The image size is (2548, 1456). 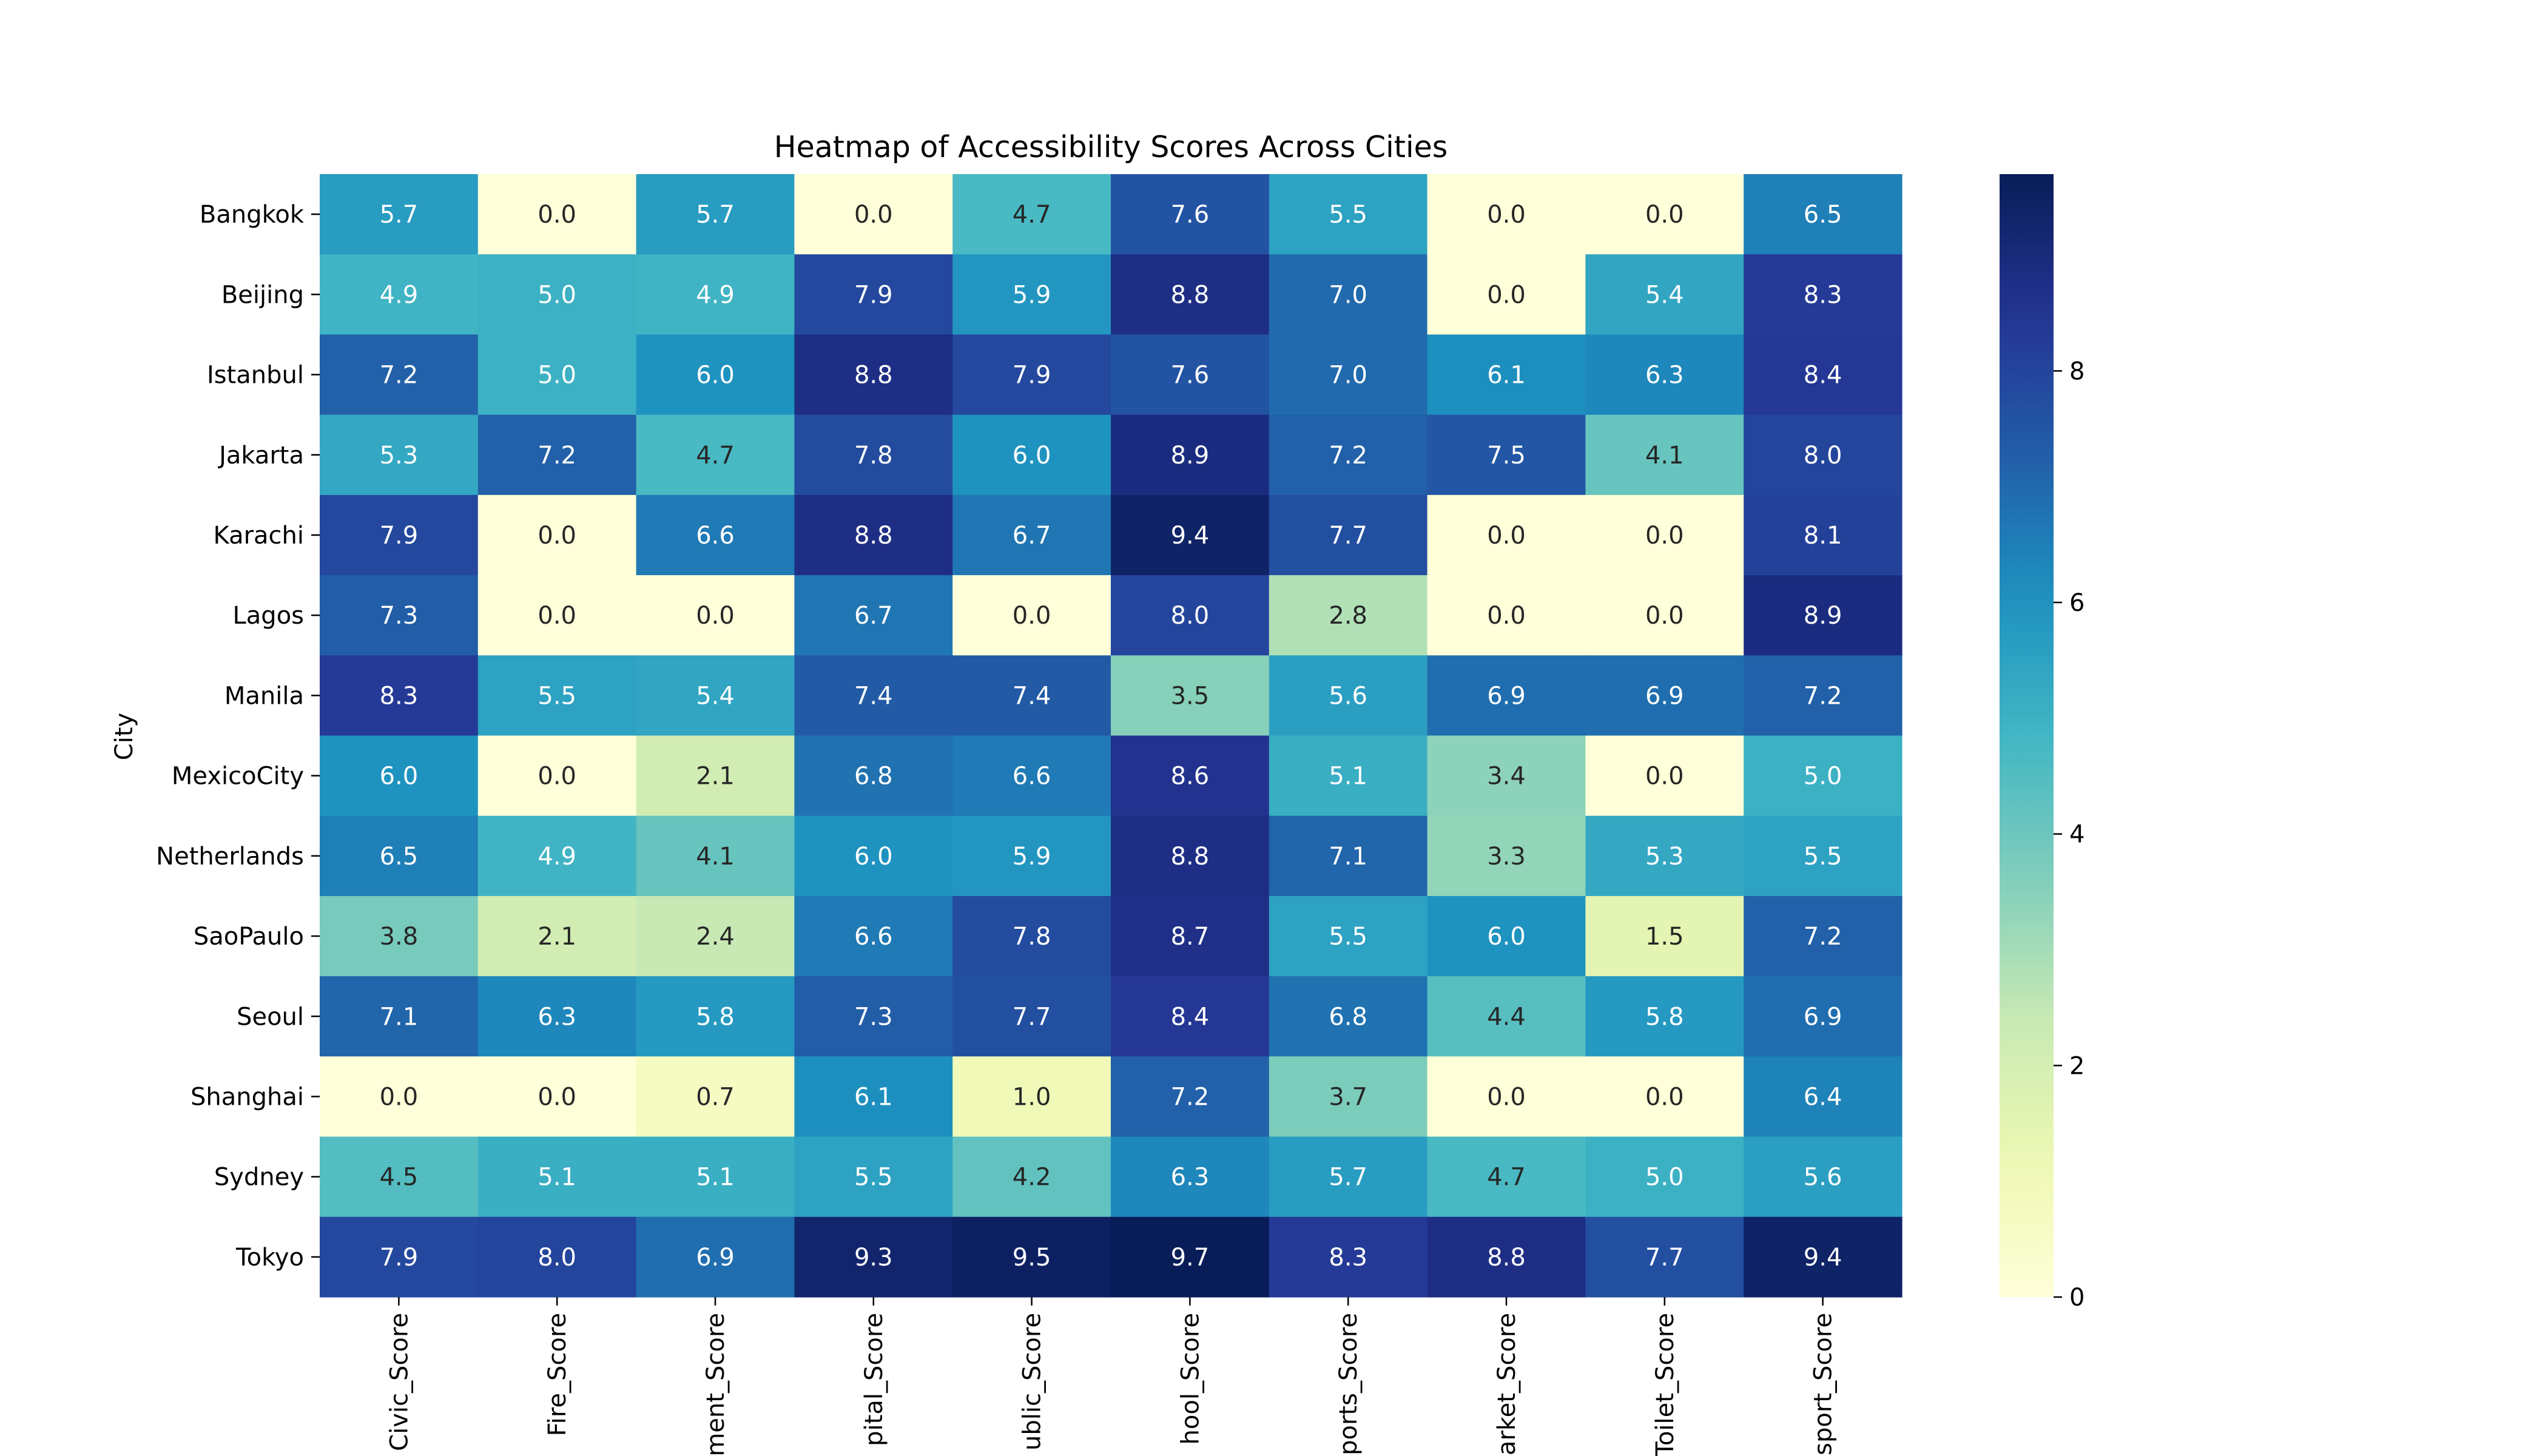 I want to click on colorbar-tick-label: 0, so click(x=2077, y=1298).